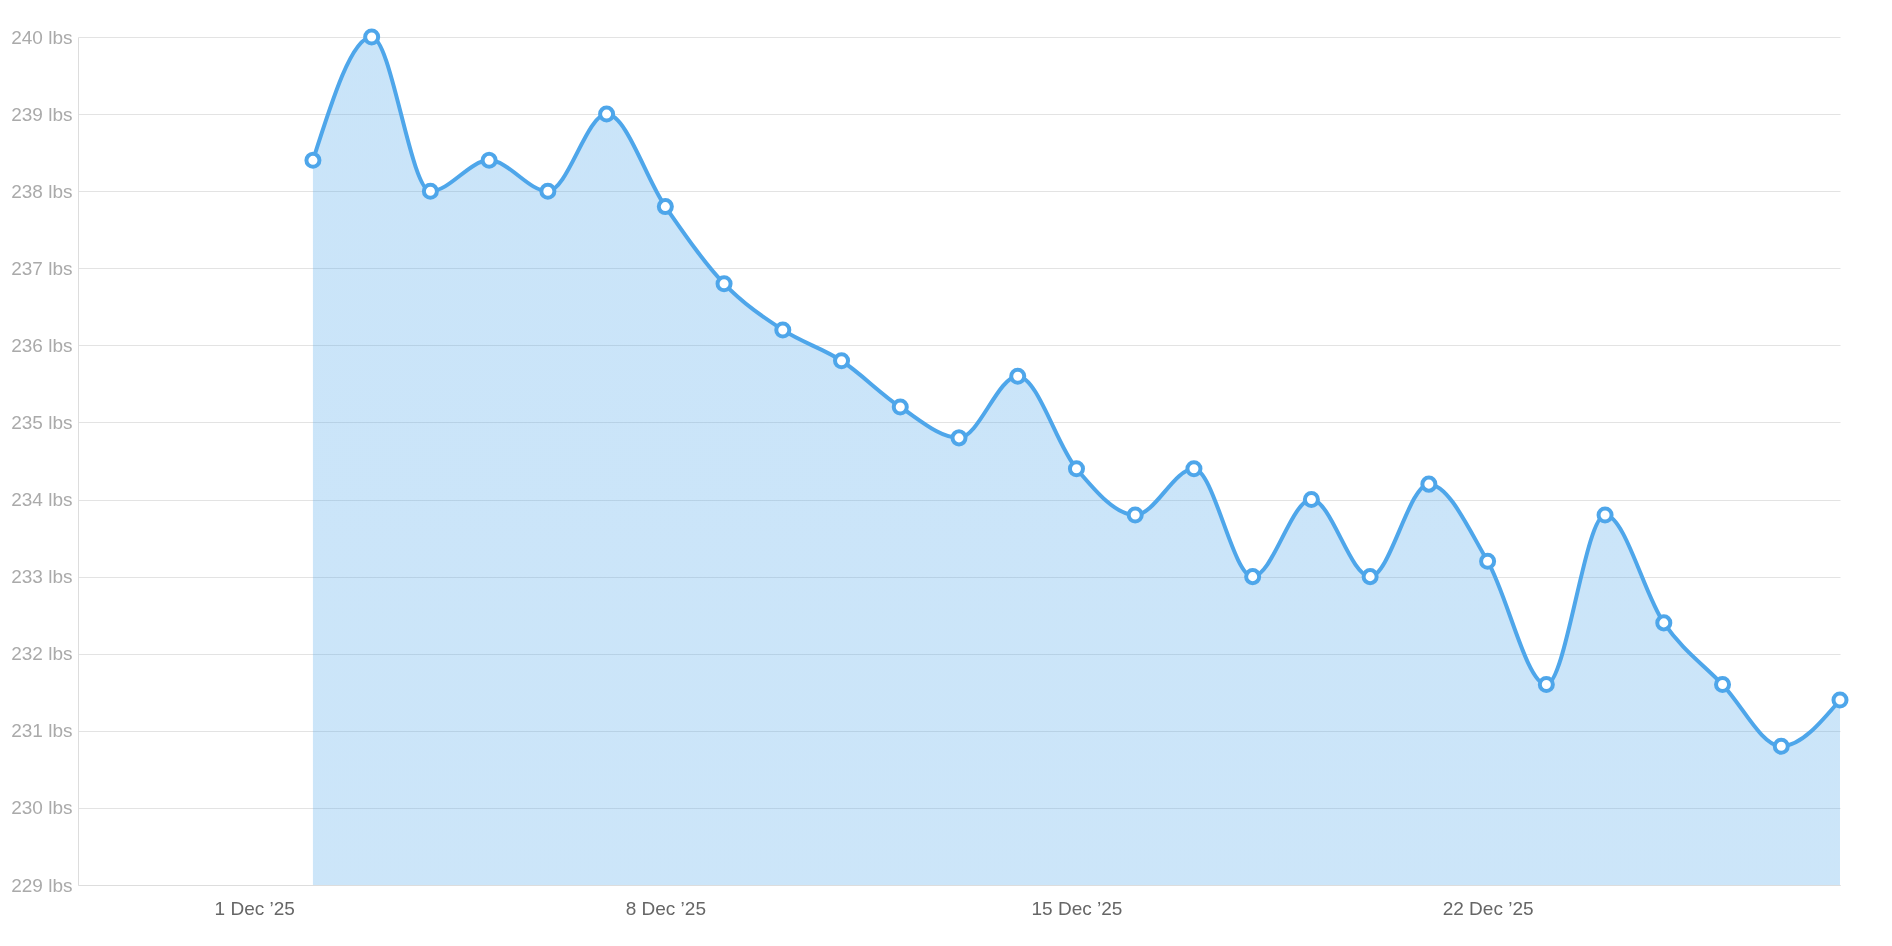 The width and height of the screenshot is (1892, 946). I want to click on y-tick-label: 237 lbs, so click(42, 268).